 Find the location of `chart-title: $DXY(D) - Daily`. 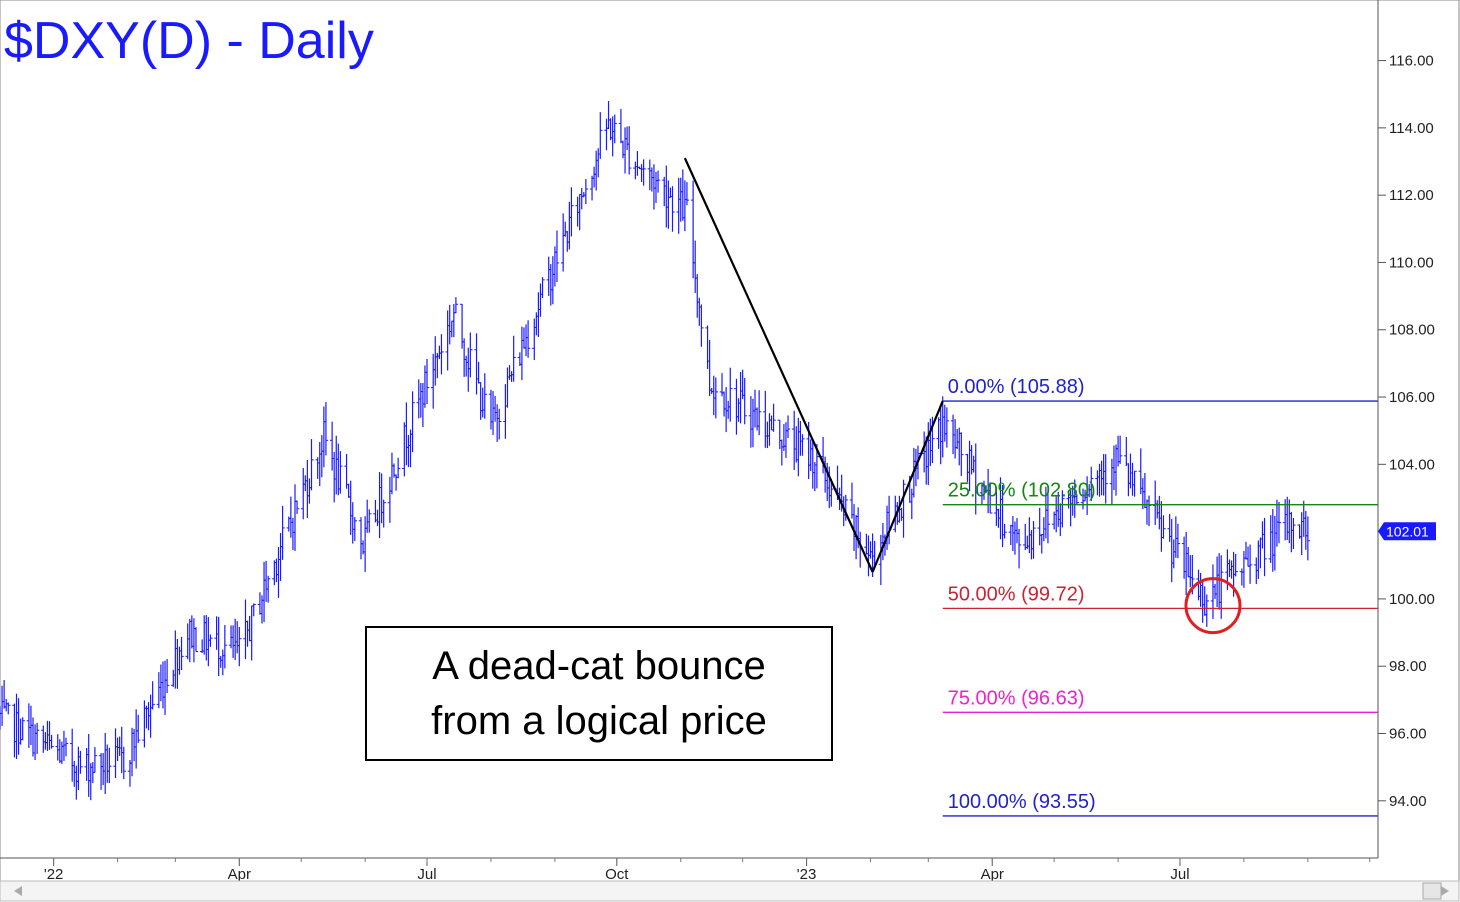

chart-title: $DXY(D) - Daily is located at coordinates (189, 41).